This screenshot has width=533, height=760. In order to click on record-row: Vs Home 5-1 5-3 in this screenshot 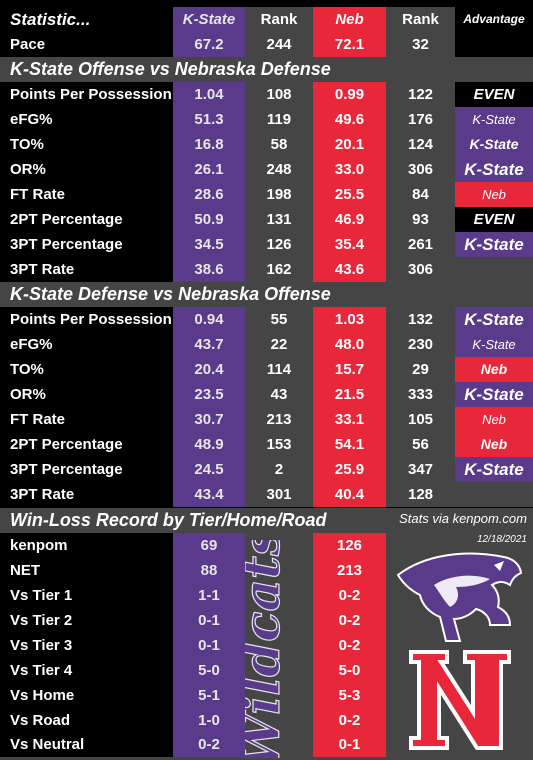, I will do `click(266, 695)`.